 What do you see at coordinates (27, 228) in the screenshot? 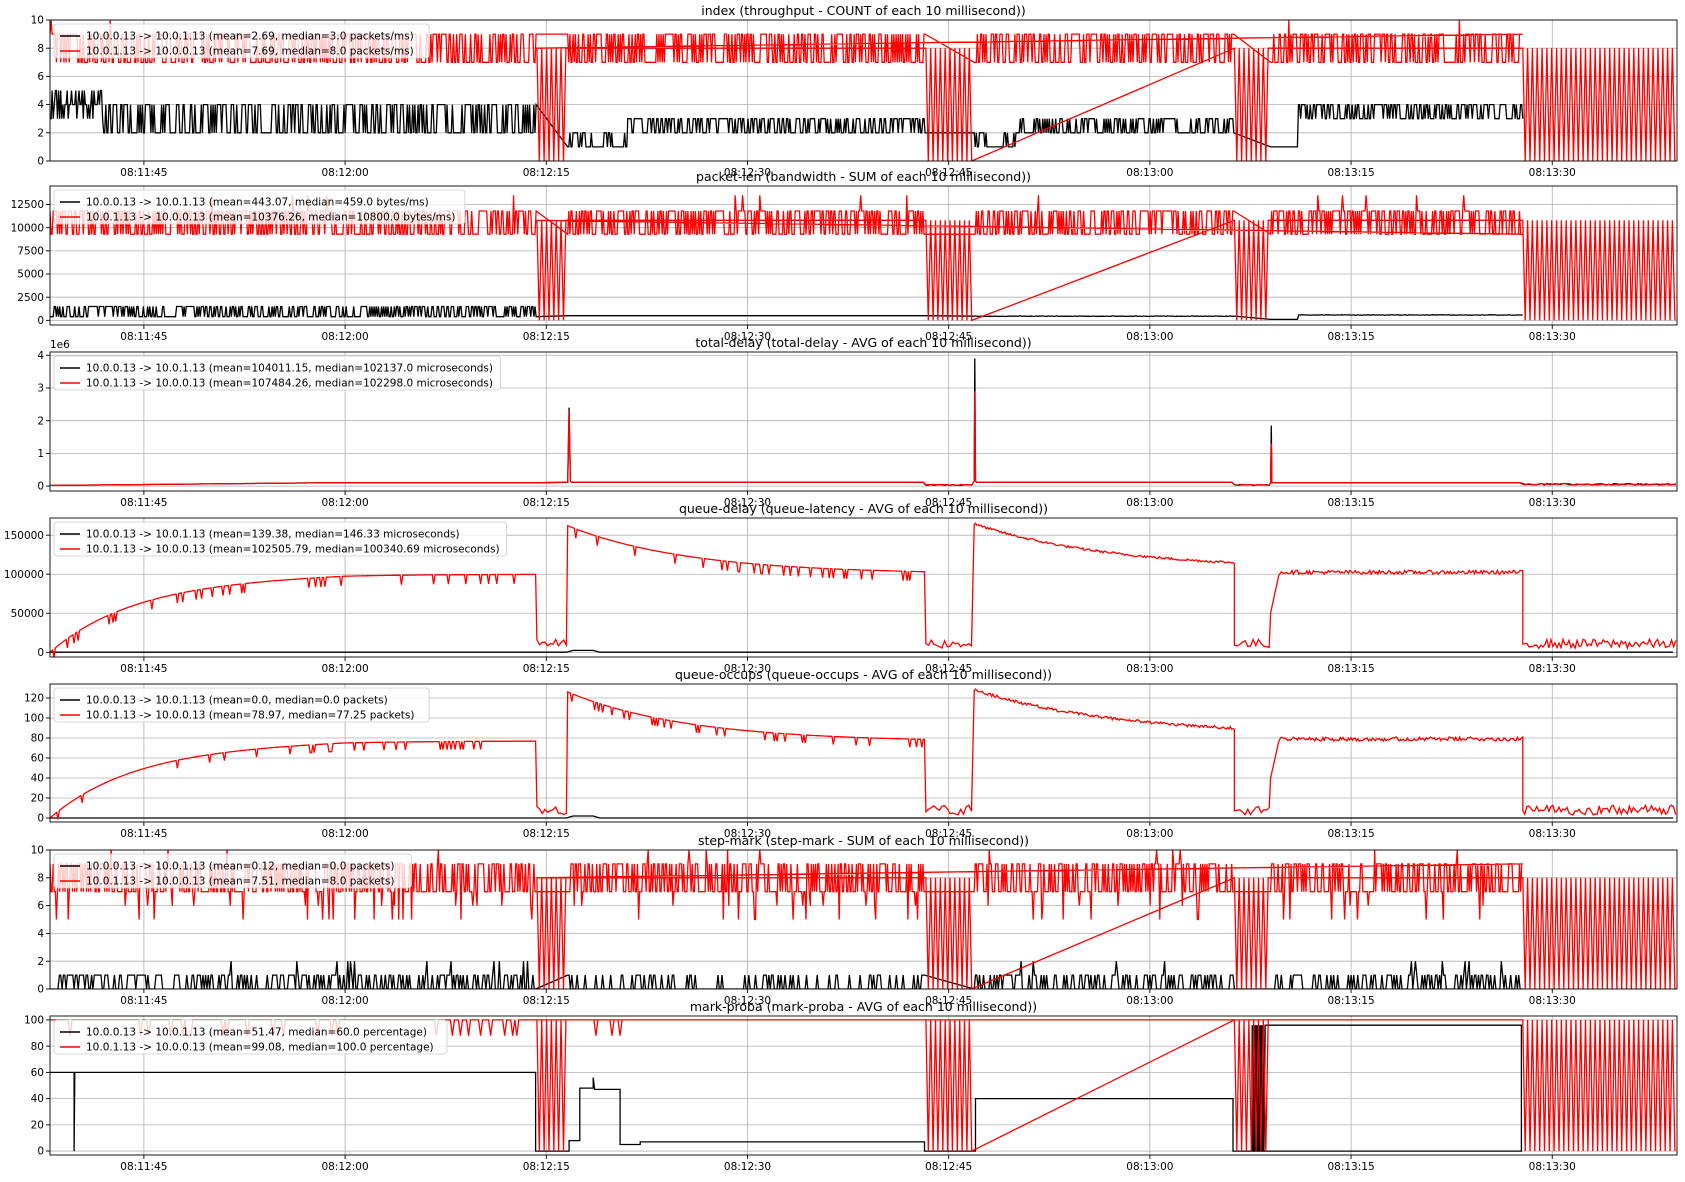
I see `y-tick-label: 10000` at bounding box center [27, 228].